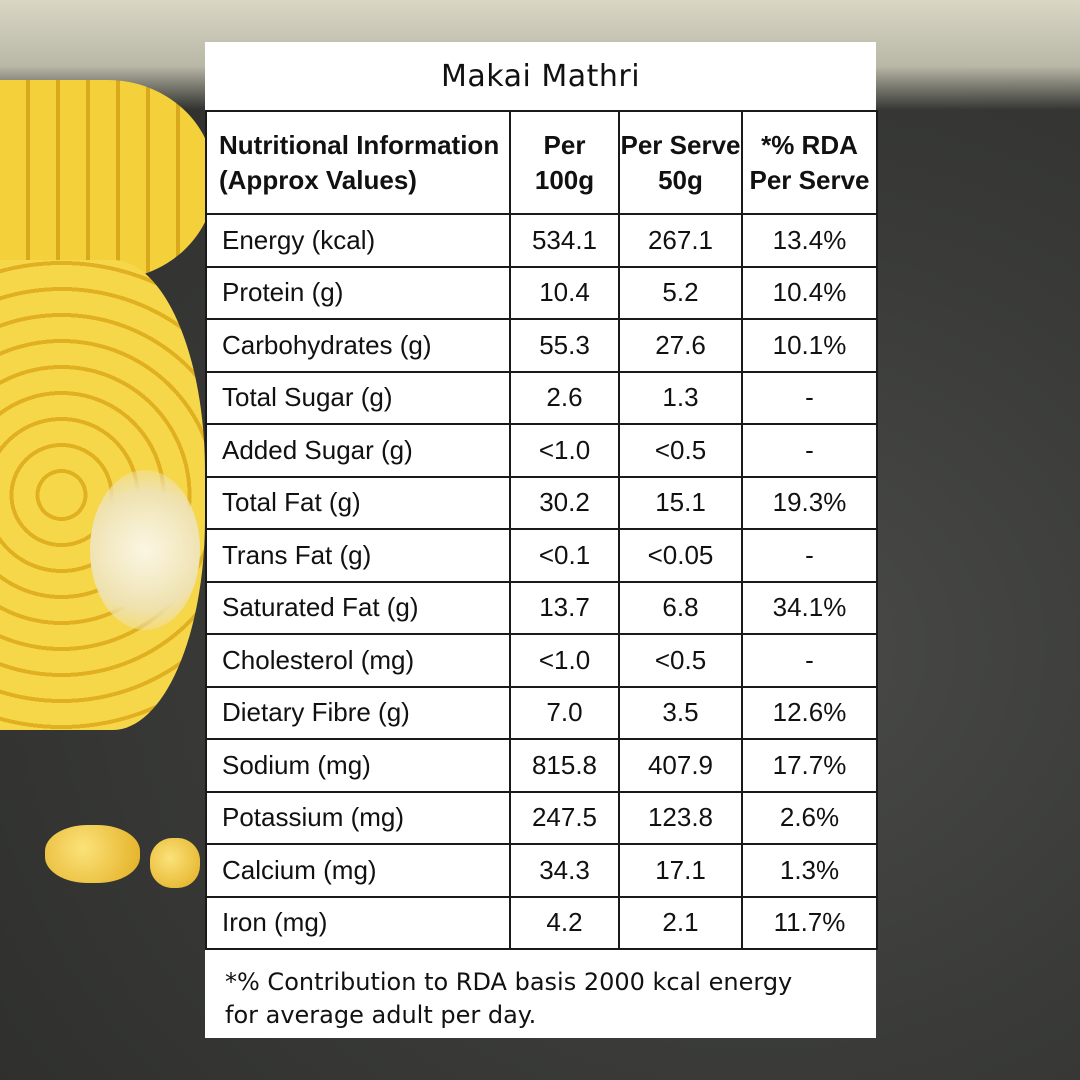 The image size is (1080, 1080). I want to click on table-row: Added Sugar (g) <1.0 <0.5-, so click(541, 450).